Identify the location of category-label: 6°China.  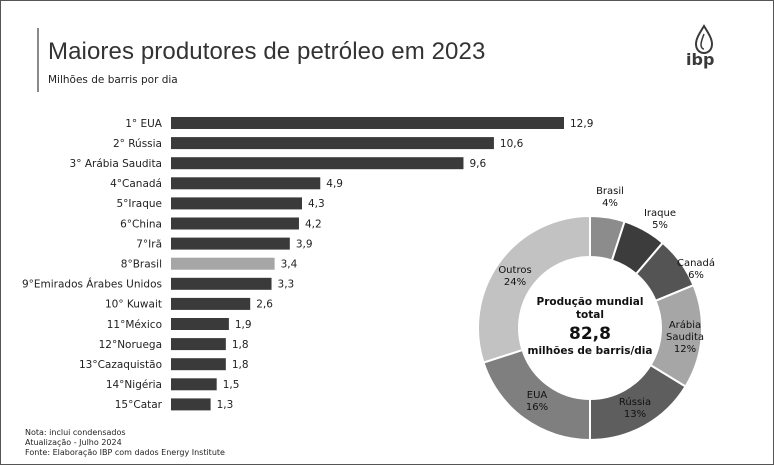
(141, 224).